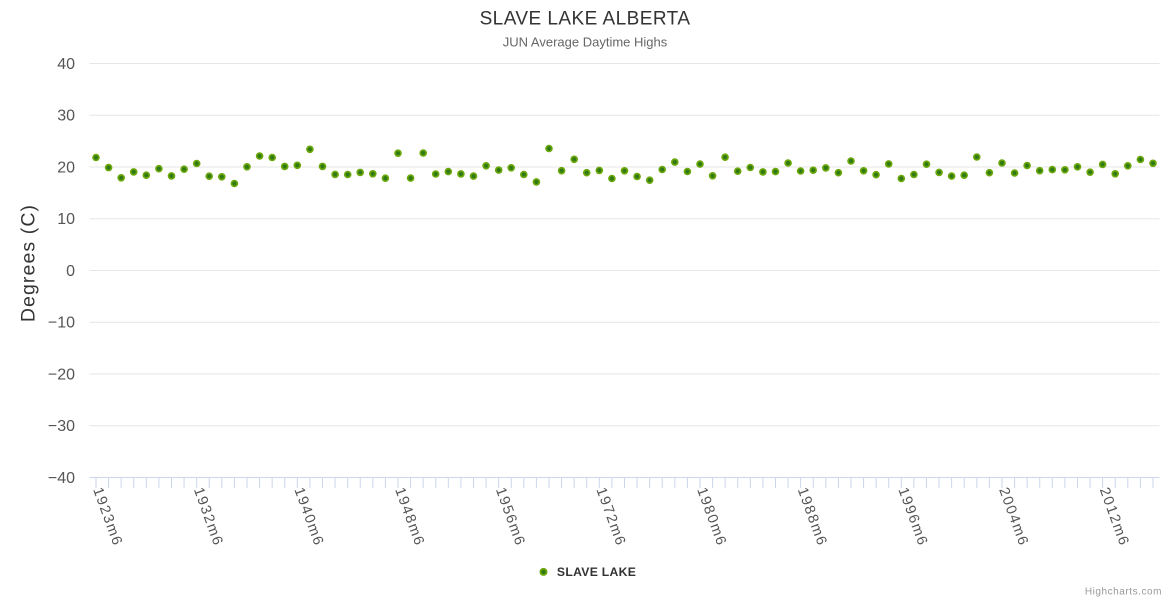 This screenshot has height=605, width=1170. What do you see at coordinates (66, 116) in the screenshot?
I see `svg-text: 30` at bounding box center [66, 116].